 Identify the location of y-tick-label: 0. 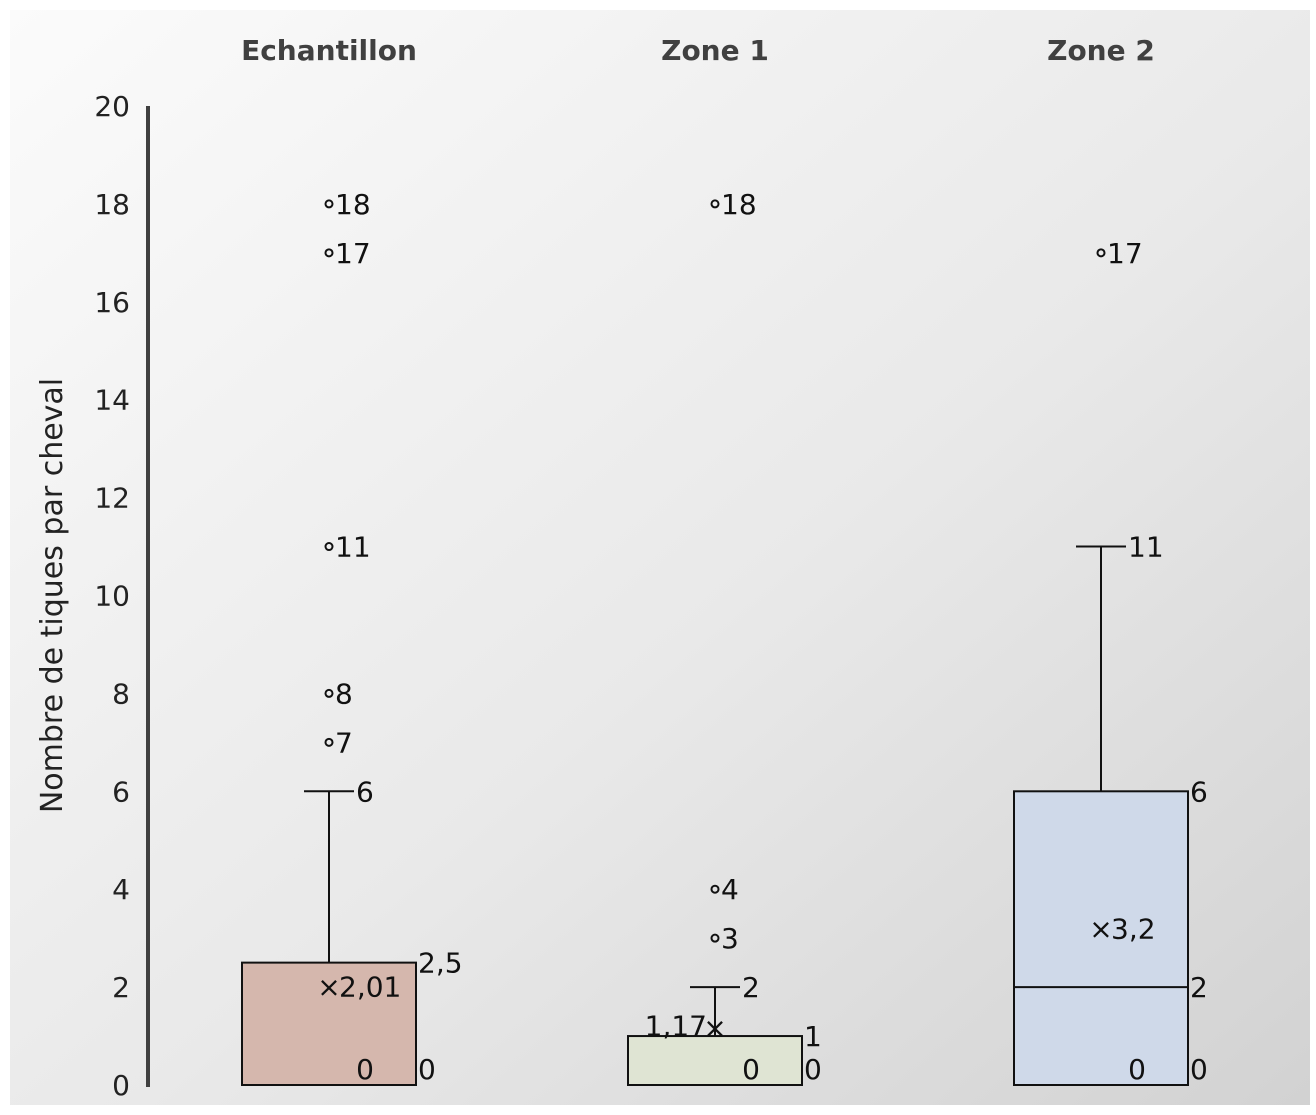
(121, 1085).